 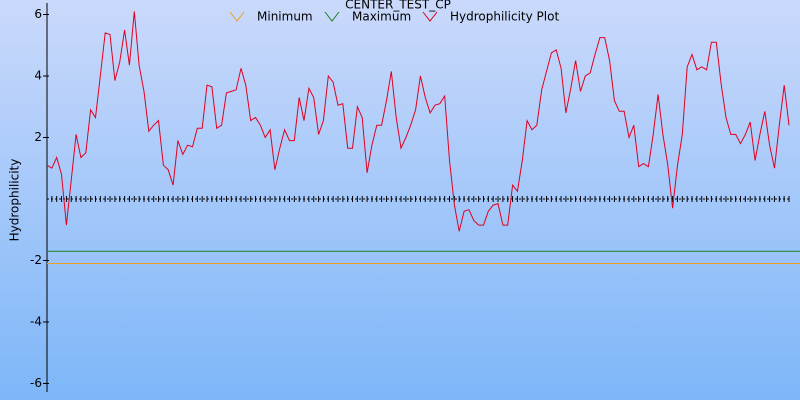 I want to click on y-tick-label: 2, so click(x=38, y=137).